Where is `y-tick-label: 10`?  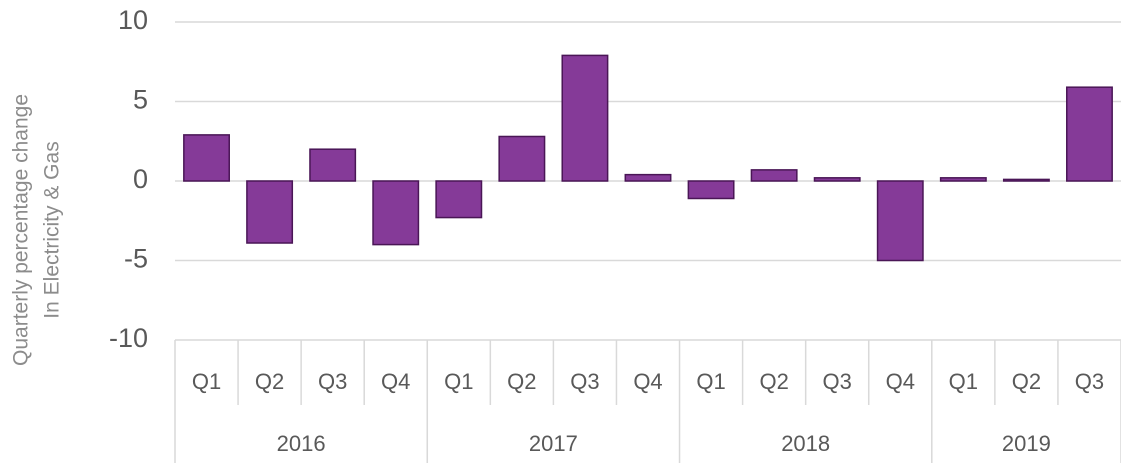
y-tick-label: 10 is located at coordinates (133, 20).